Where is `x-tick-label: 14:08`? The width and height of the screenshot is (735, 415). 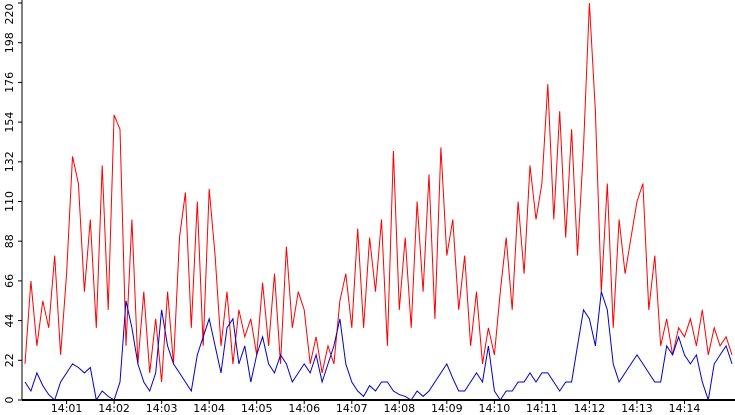
x-tick-label: 14:08 is located at coordinates (399, 408).